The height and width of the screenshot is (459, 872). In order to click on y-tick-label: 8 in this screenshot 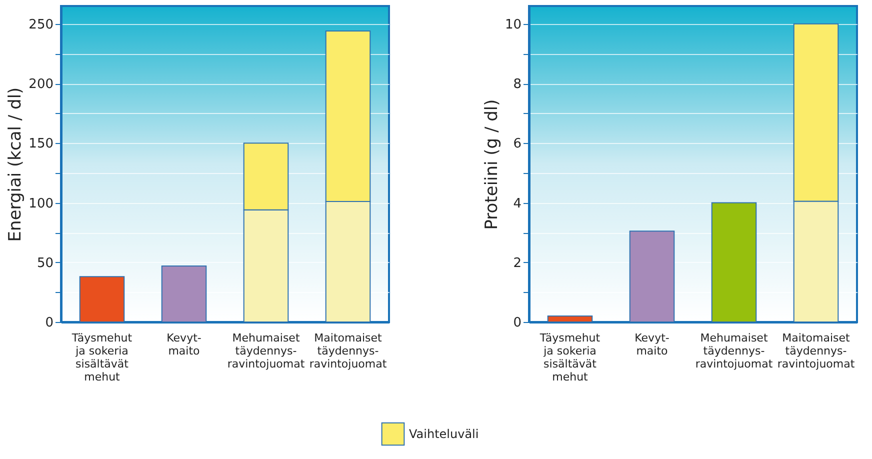, I will do `click(517, 84)`.